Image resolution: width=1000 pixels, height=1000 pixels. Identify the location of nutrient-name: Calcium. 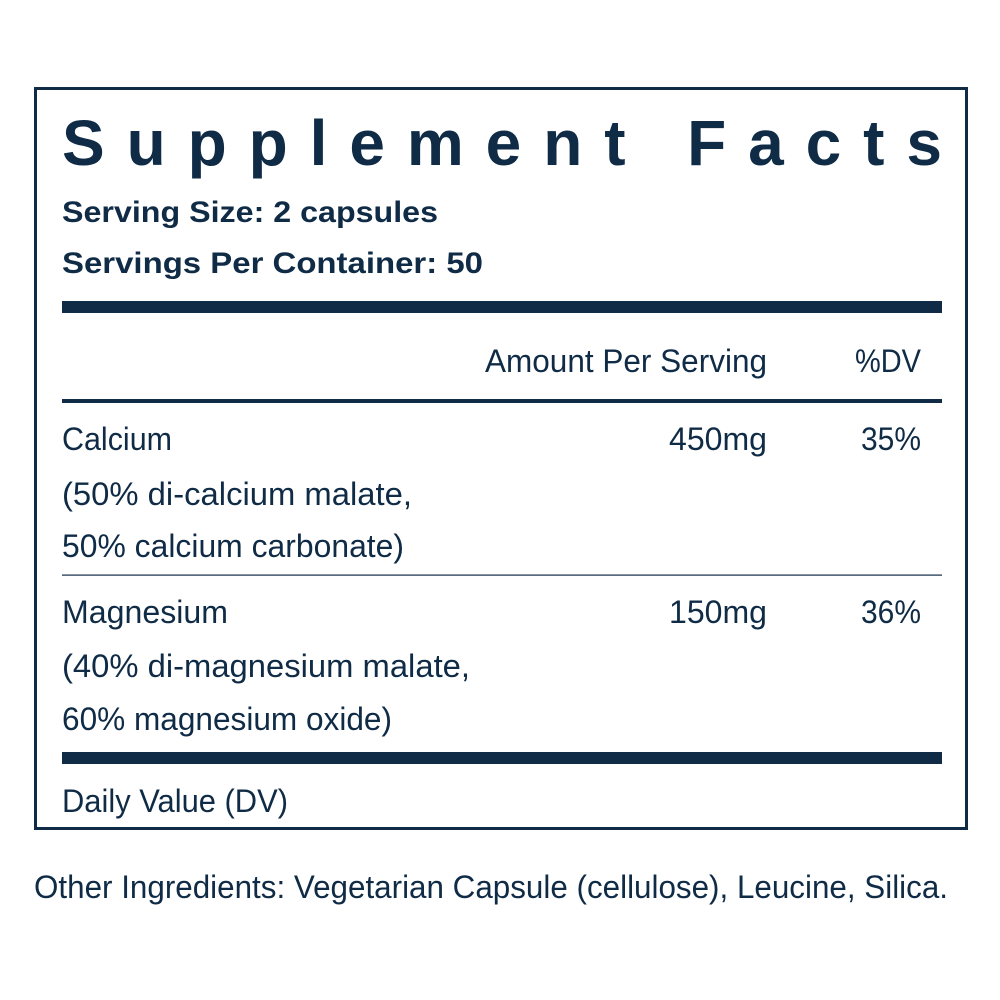
(117, 439).